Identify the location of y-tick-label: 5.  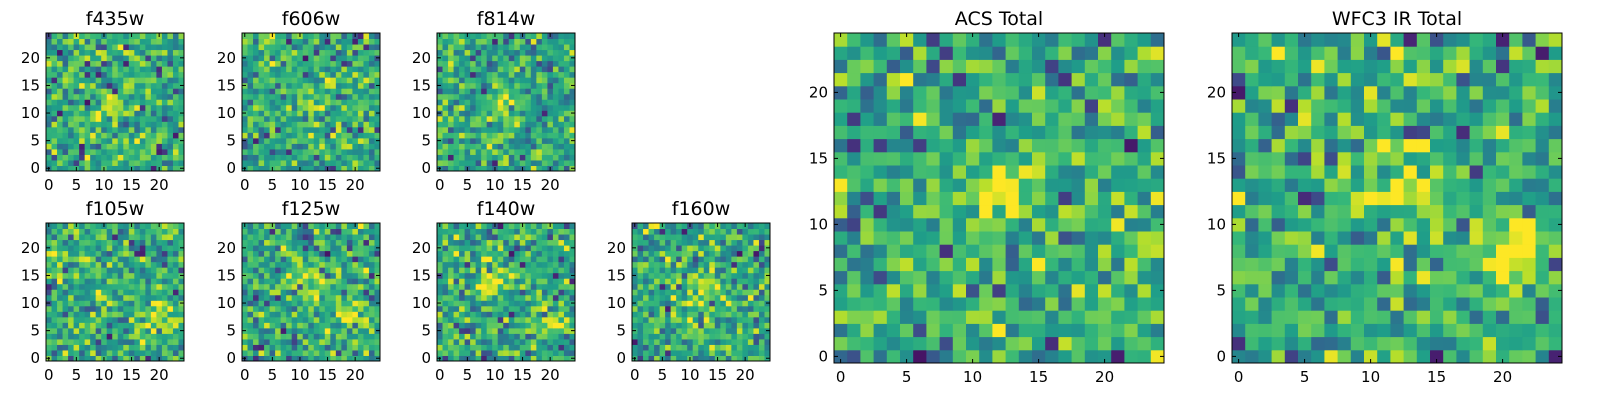
(35, 331).